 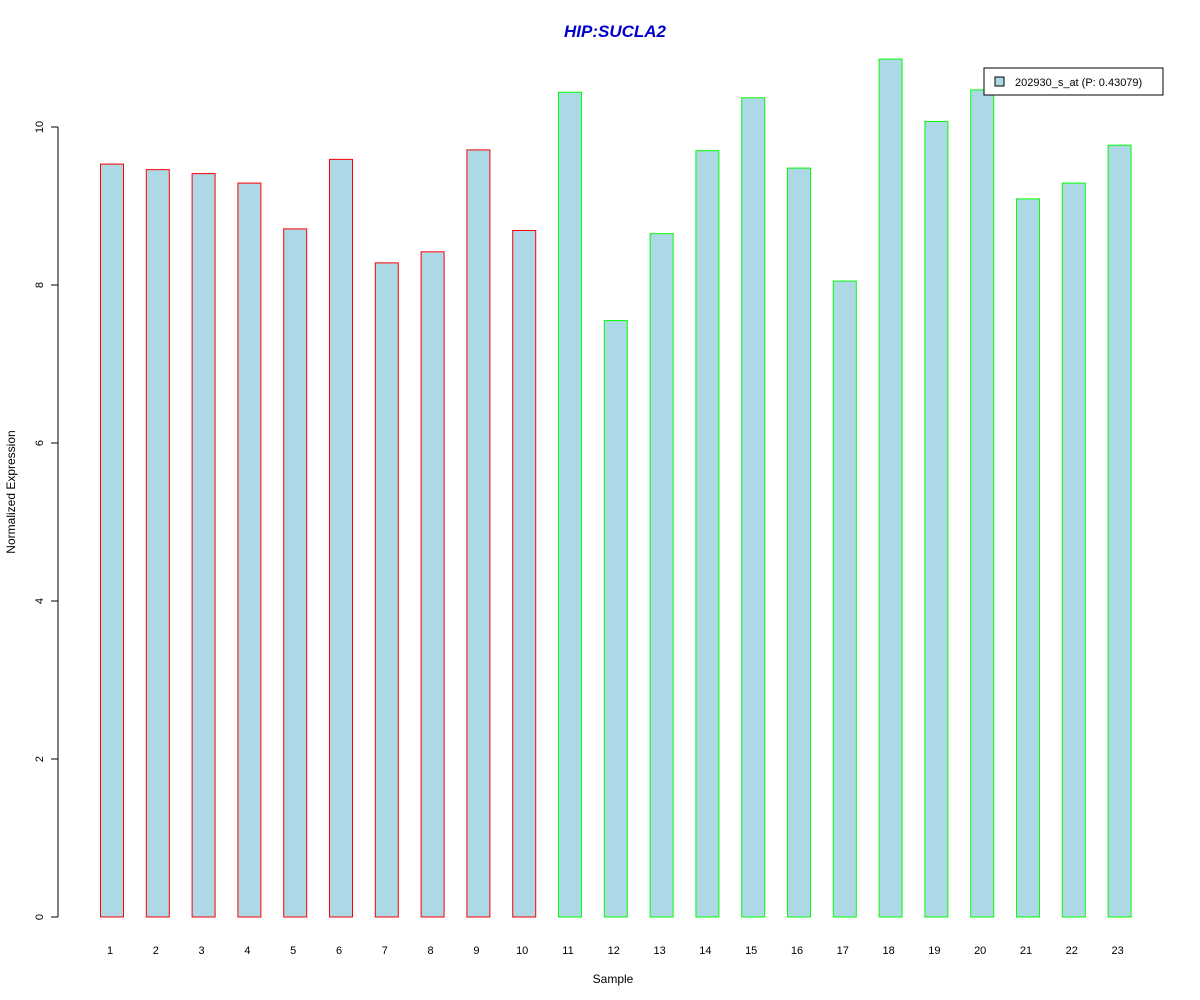 I want to click on y-axis: 0 2 4 6 8 10, so click(x=46, y=520).